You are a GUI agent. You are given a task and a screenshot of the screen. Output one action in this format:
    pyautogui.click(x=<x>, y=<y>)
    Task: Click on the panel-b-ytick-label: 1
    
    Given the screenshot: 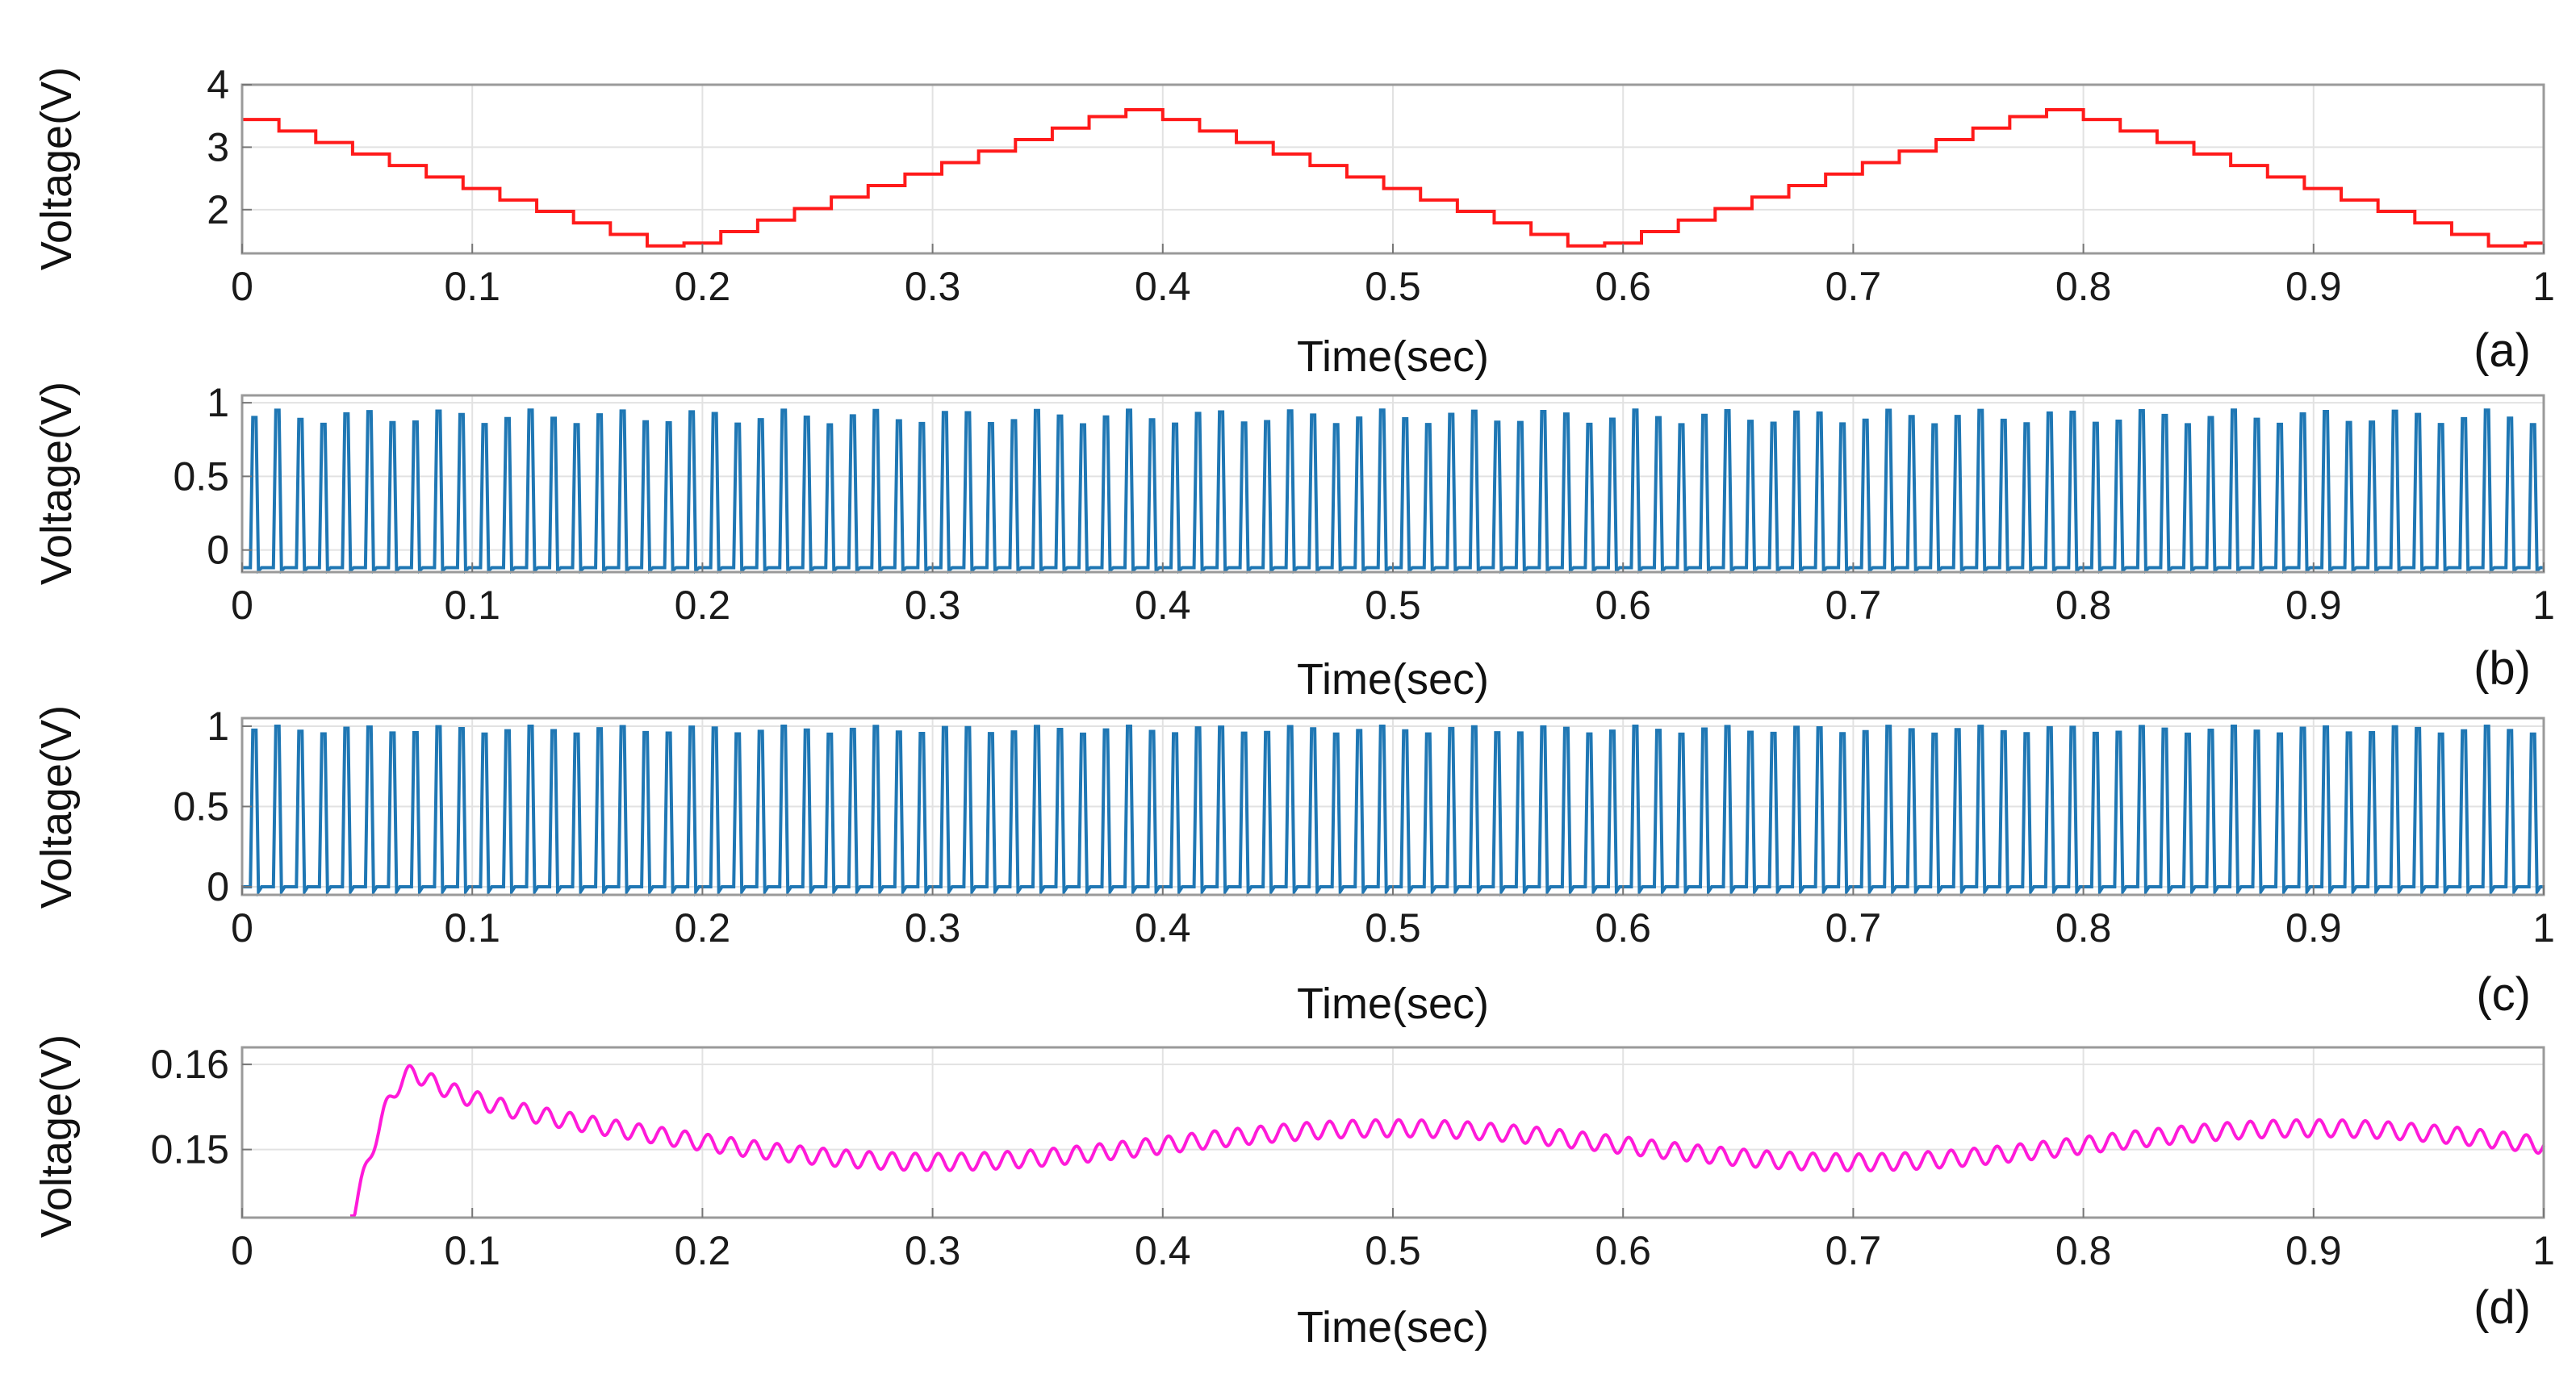 What is the action you would take?
    pyautogui.click(x=218, y=402)
    